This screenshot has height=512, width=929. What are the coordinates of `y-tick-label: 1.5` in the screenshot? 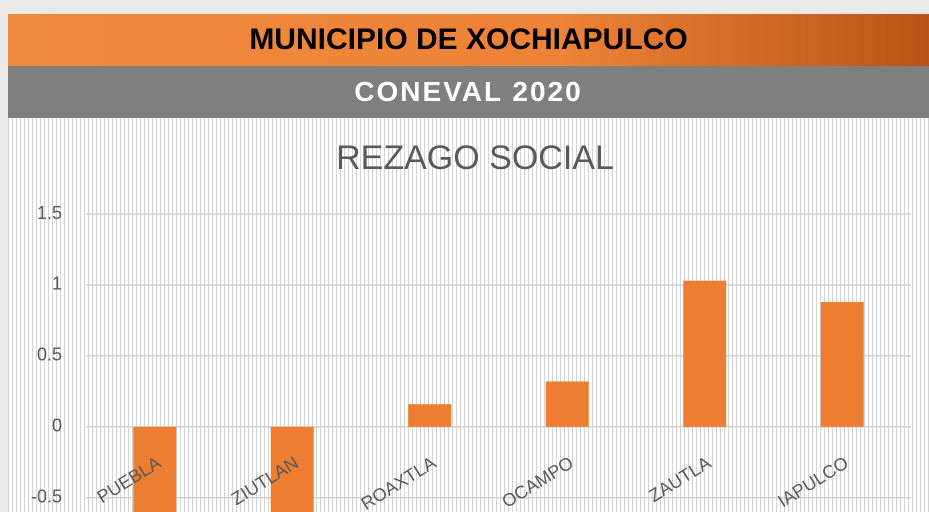 It's located at (49, 213).